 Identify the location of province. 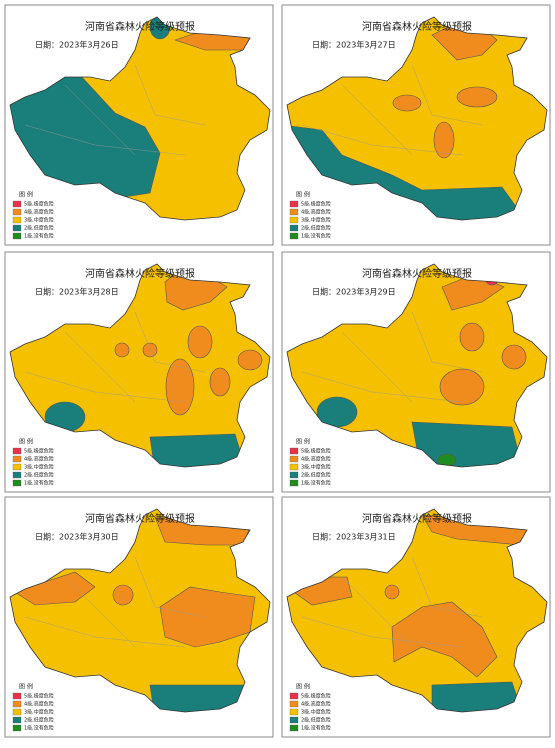
(140, 610).